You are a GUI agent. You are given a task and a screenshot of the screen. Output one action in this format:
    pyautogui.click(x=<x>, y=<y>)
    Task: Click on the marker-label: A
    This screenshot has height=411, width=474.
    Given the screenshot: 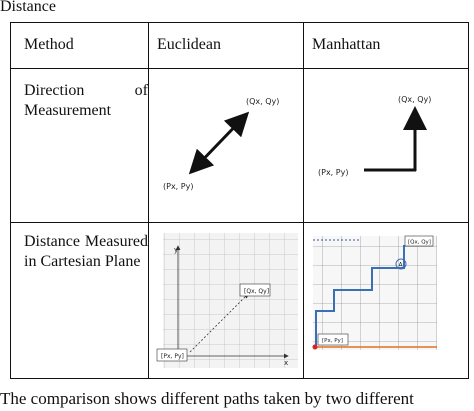 What is the action you would take?
    pyautogui.click(x=401, y=265)
    